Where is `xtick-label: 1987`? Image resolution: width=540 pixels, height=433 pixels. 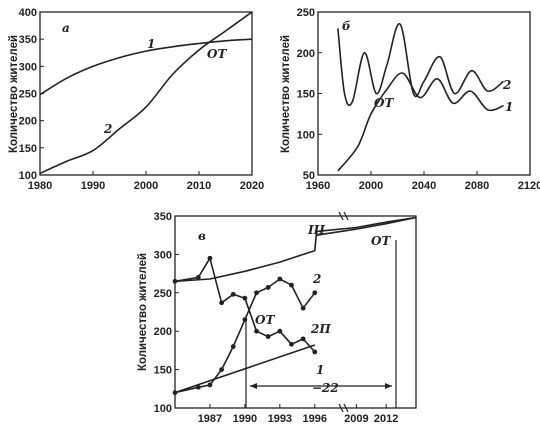 xtick-label: 1987 is located at coordinates (210, 419).